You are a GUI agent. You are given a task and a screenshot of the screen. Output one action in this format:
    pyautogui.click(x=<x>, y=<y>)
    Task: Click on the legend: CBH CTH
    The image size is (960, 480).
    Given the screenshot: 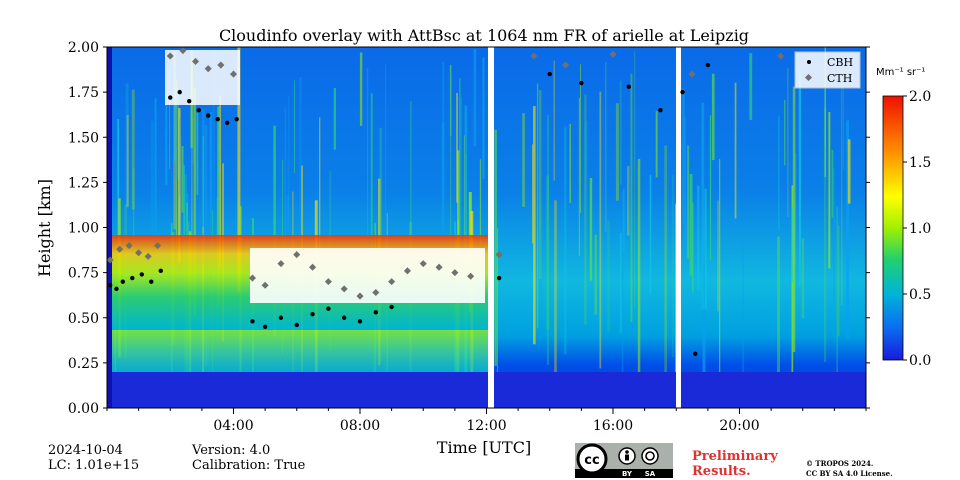 What is the action you would take?
    pyautogui.click(x=827, y=70)
    